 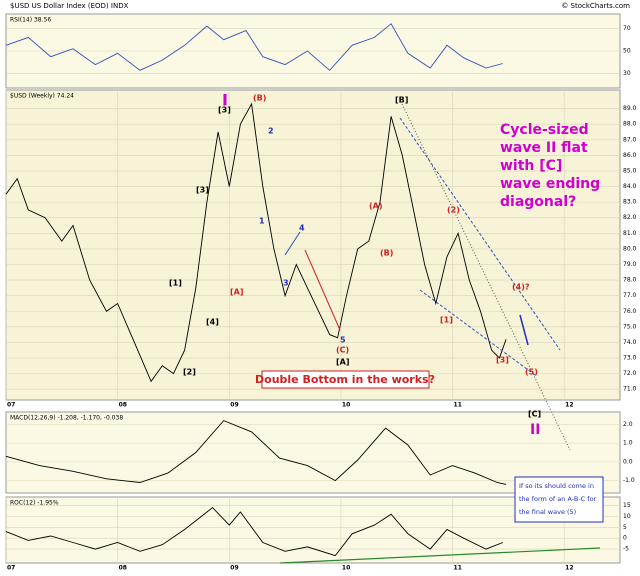 I want to click on y-tick-label: 73.0, so click(x=630, y=358).